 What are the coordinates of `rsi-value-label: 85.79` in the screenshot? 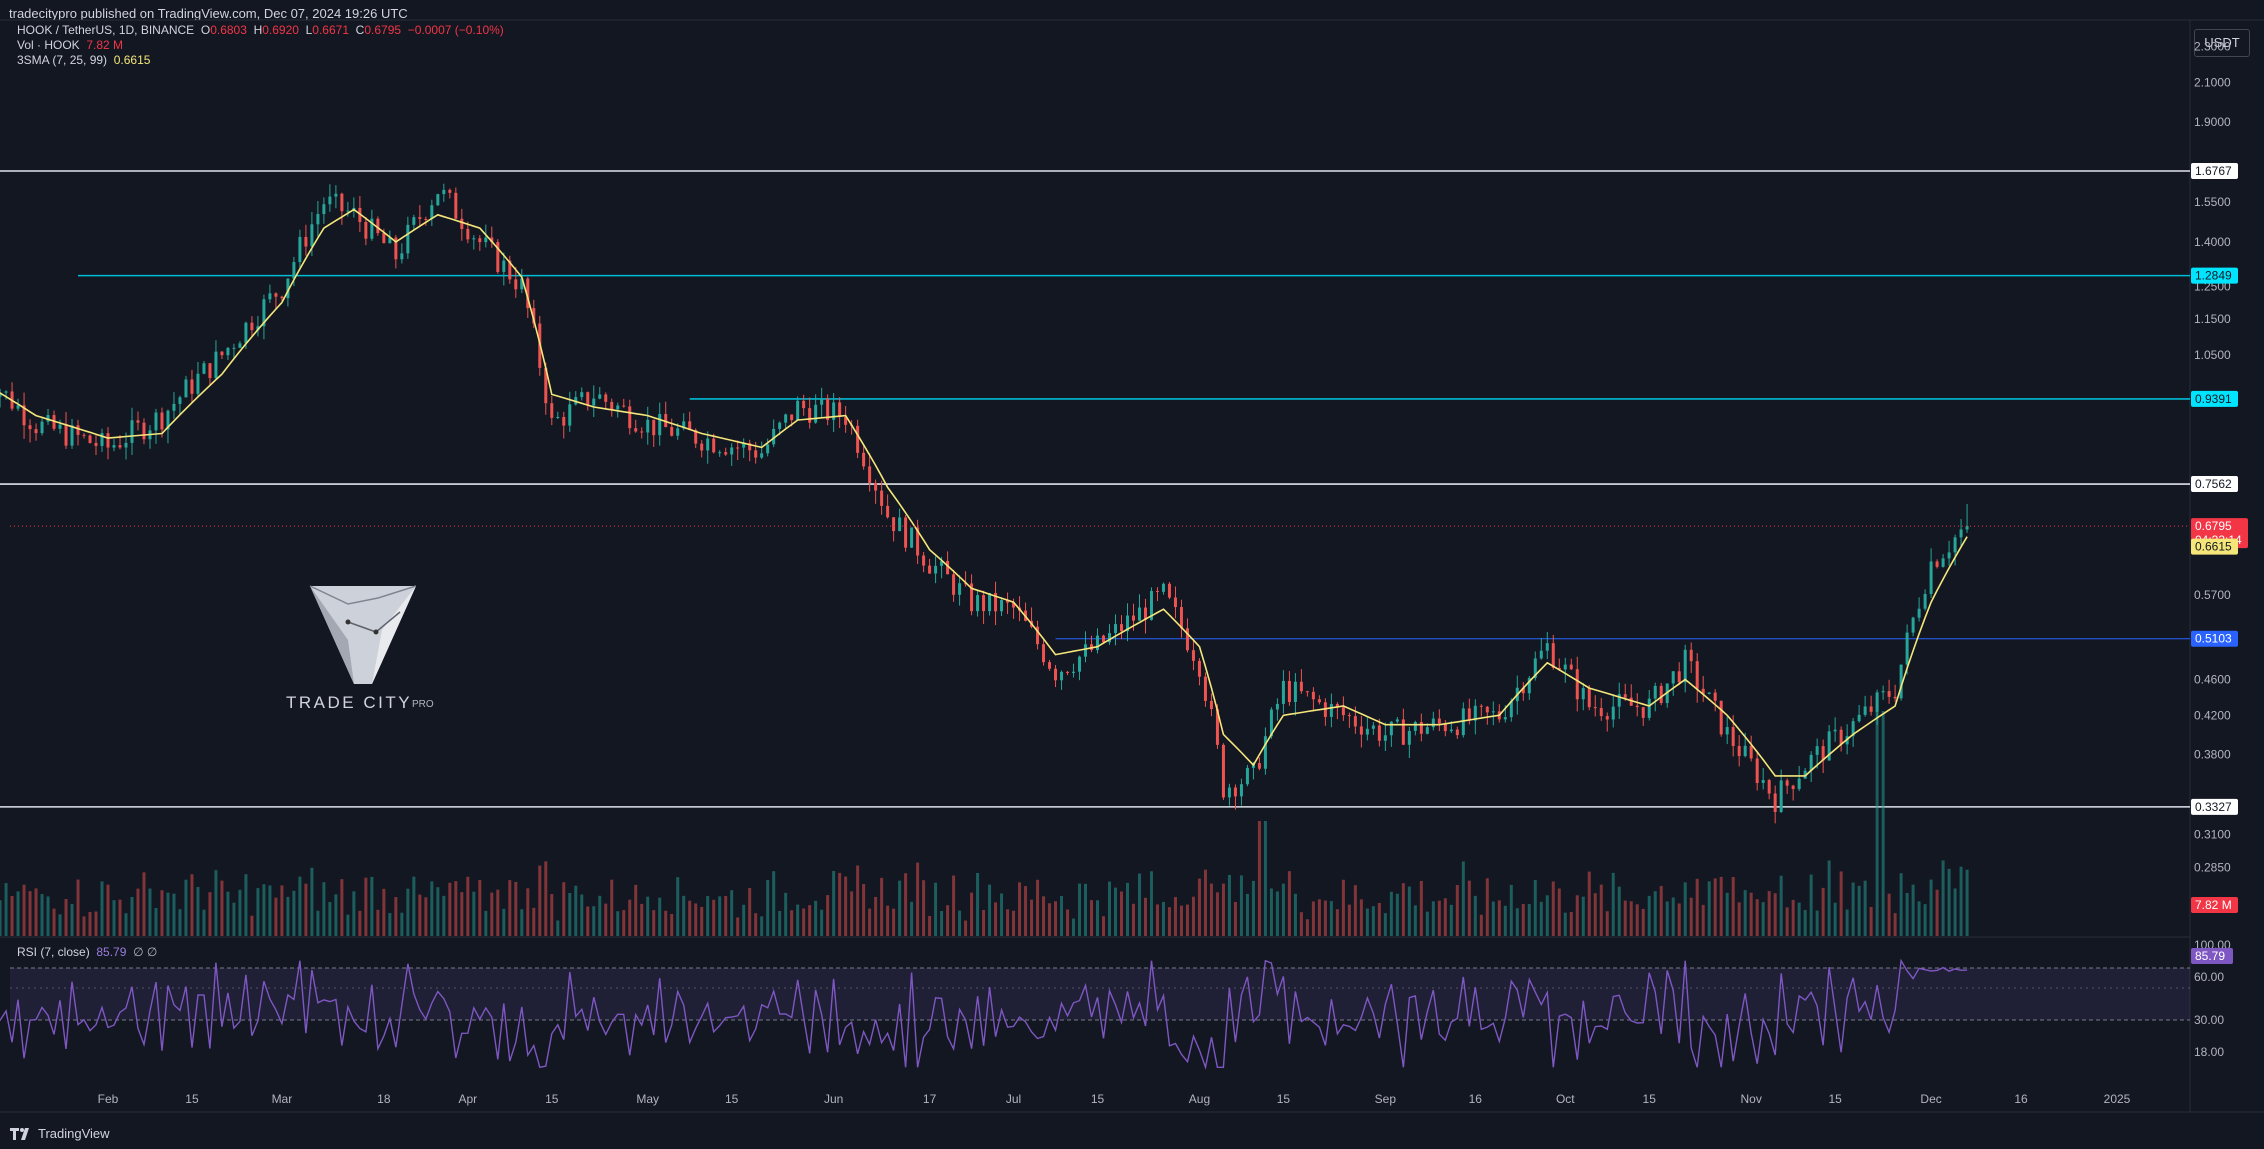 It's located at (2212, 956).